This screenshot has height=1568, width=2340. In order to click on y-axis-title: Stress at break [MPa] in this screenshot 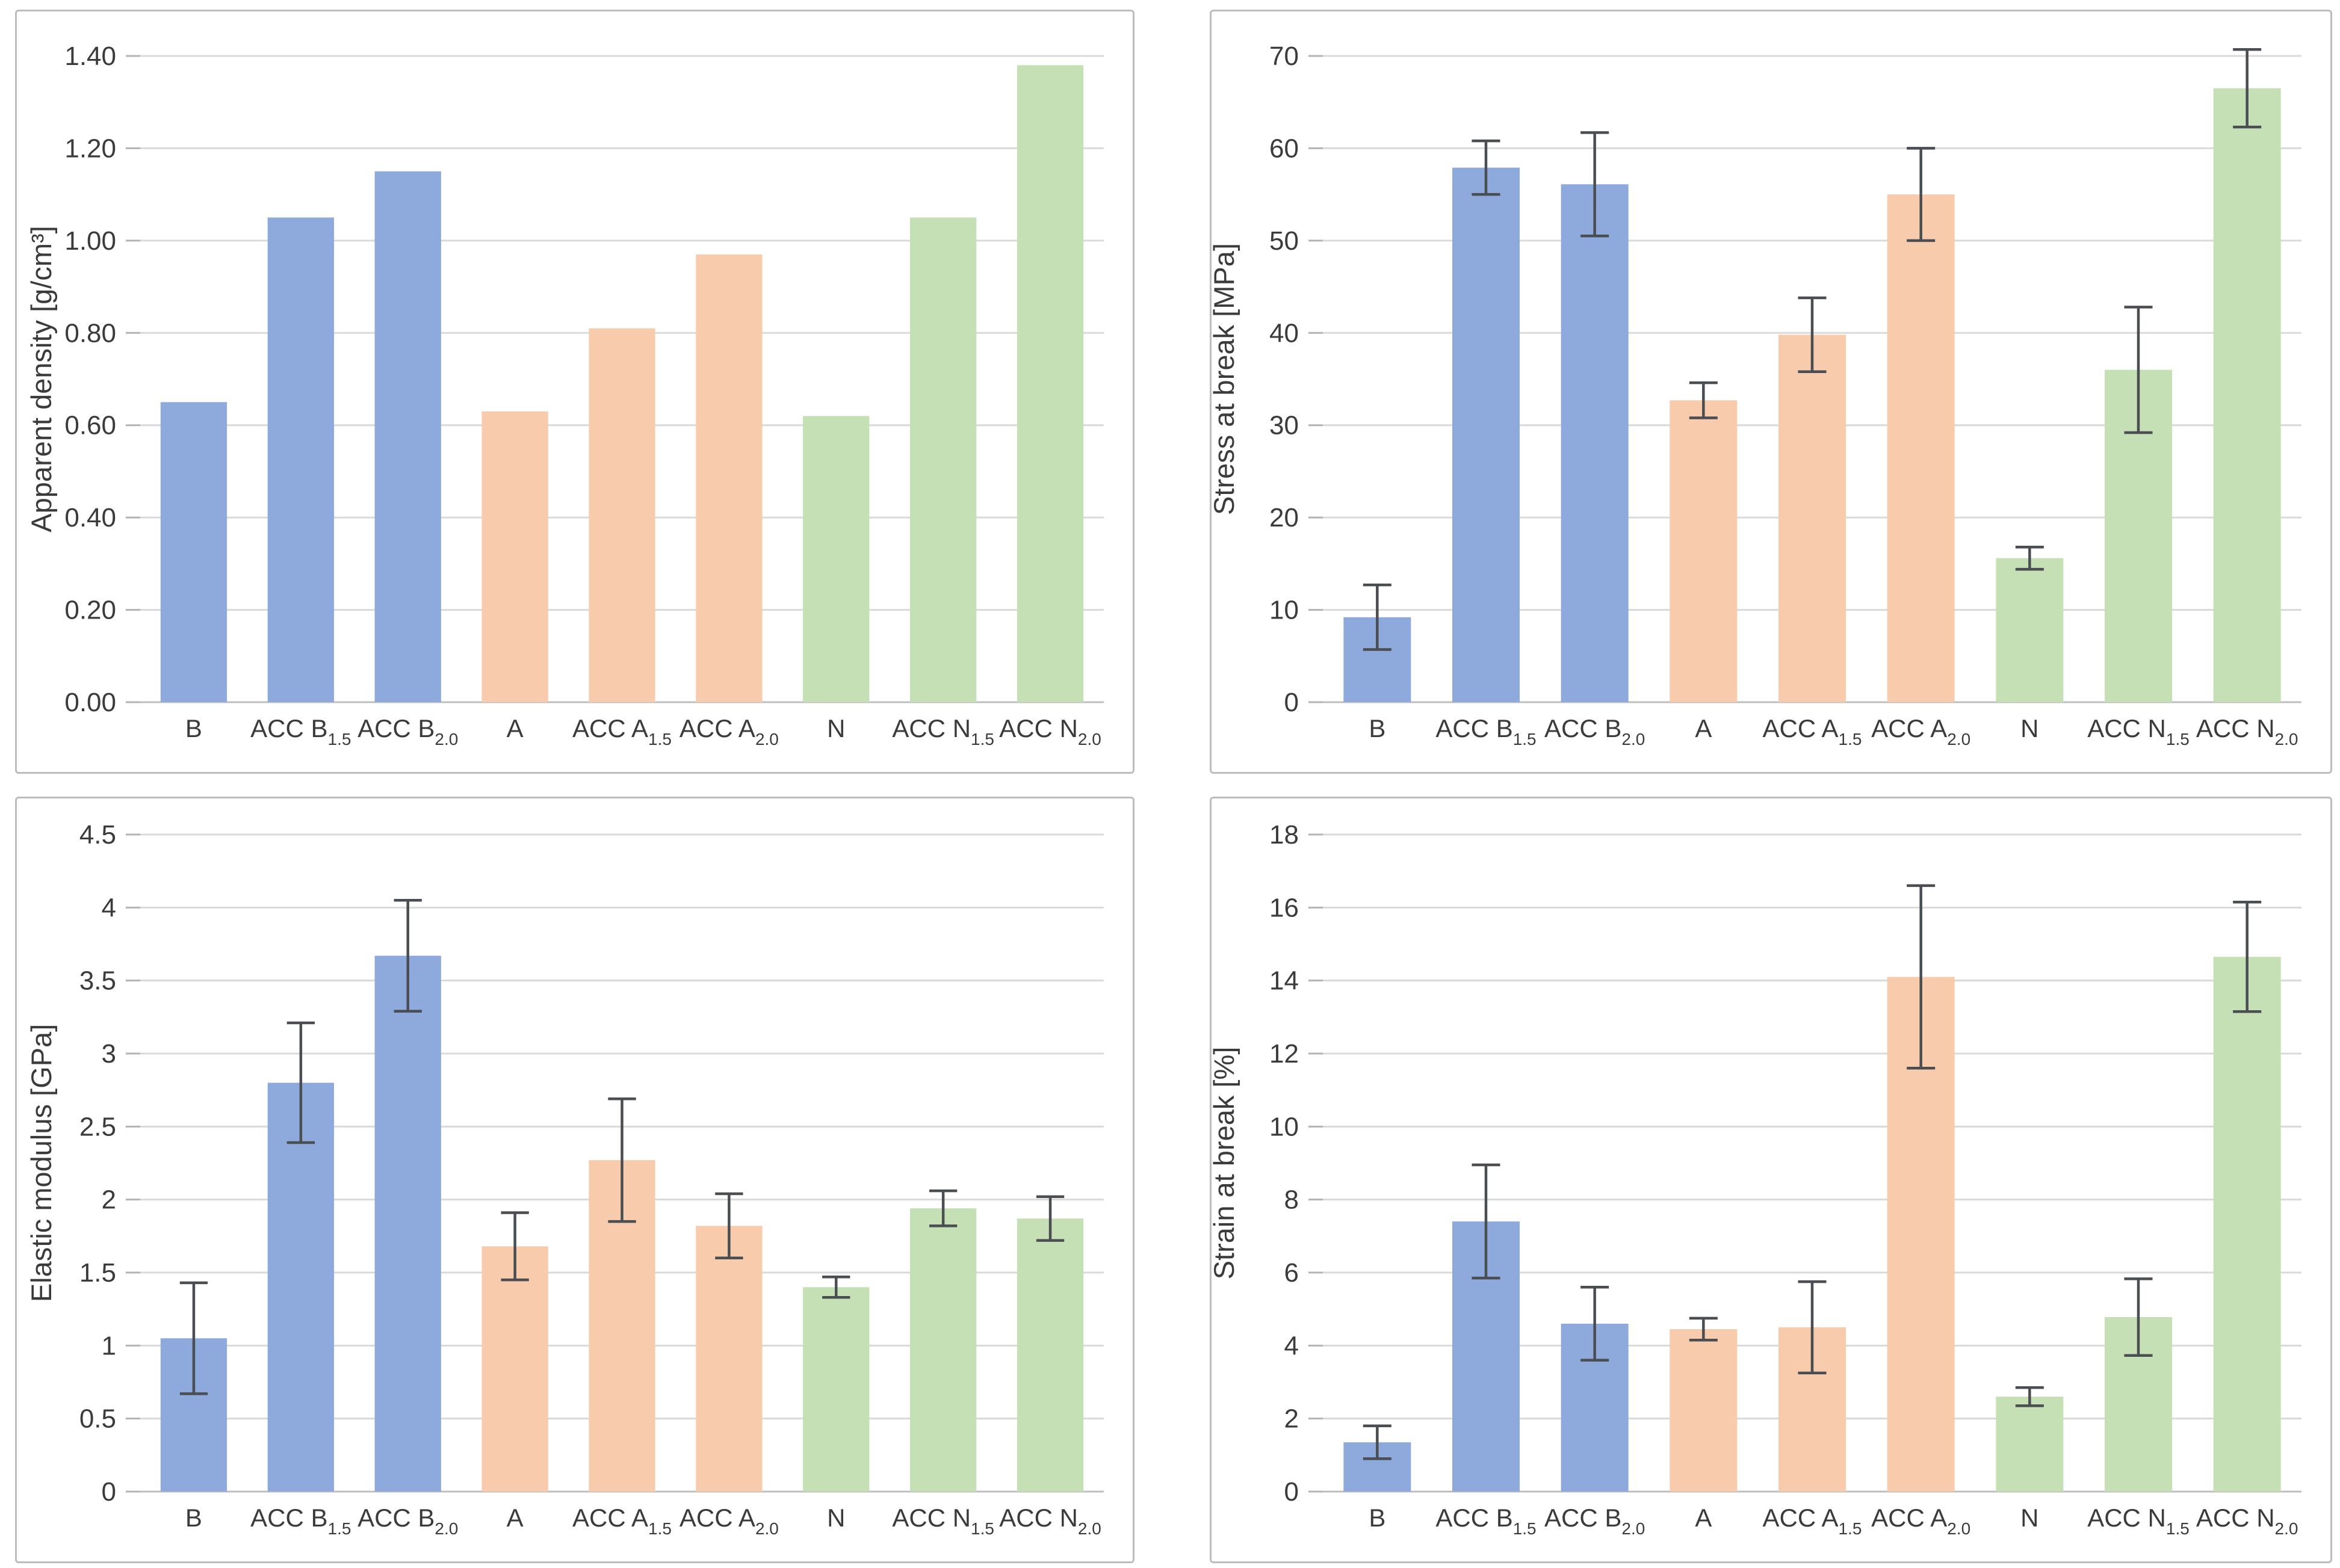, I will do `click(1226, 379)`.